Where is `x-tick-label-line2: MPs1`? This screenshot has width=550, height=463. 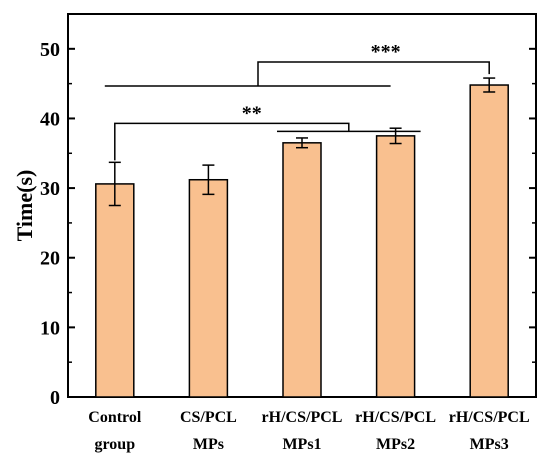 x-tick-label-line2: MPs1 is located at coordinates (301, 444).